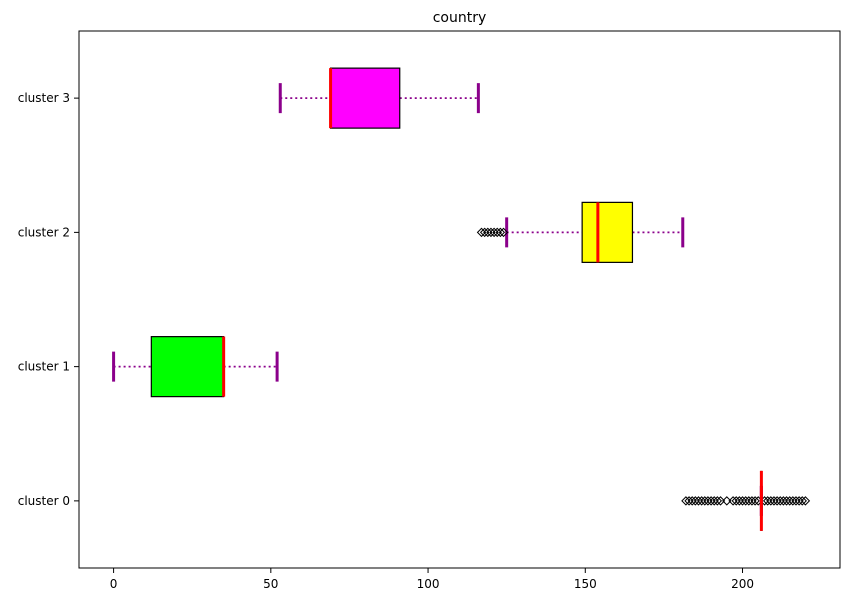 This screenshot has width=865, height=603. What do you see at coordinates (44, 501) in the screenshot?
I see `y-tick-label: cluster 0` at bounding box center [44, 501].